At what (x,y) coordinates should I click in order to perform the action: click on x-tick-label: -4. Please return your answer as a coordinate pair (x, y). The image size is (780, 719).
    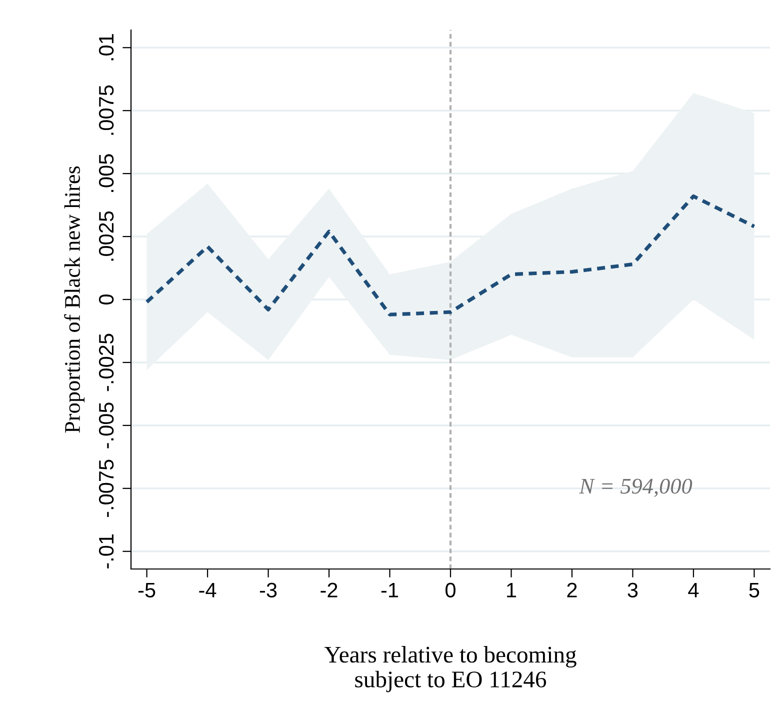
    Looking at the image, I should click on (207, 590).